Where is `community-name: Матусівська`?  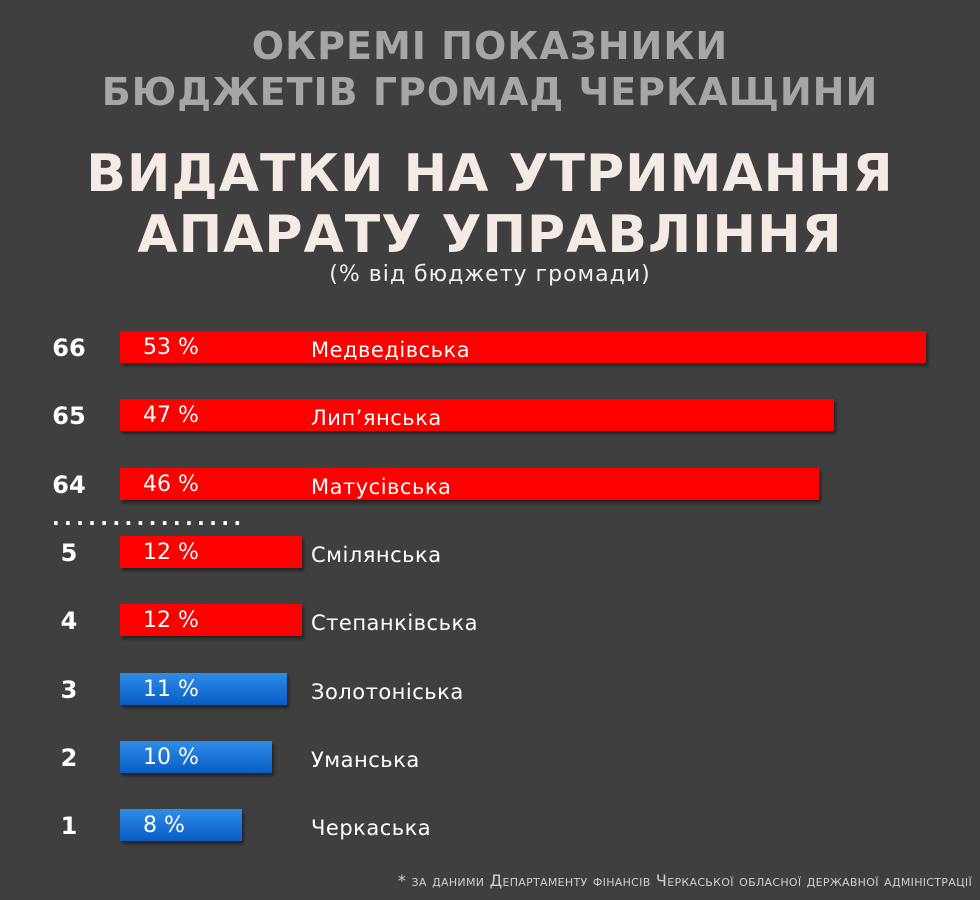 community-name: Матусівська is located at coordinates (381, 487).